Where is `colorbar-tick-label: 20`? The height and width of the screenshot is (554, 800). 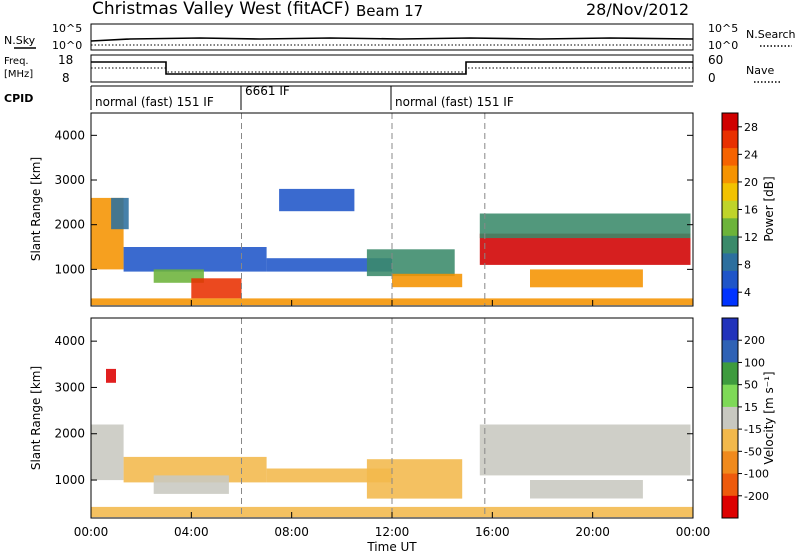
colorbar-tick-label: 20 is located at coordinates (751, 182).